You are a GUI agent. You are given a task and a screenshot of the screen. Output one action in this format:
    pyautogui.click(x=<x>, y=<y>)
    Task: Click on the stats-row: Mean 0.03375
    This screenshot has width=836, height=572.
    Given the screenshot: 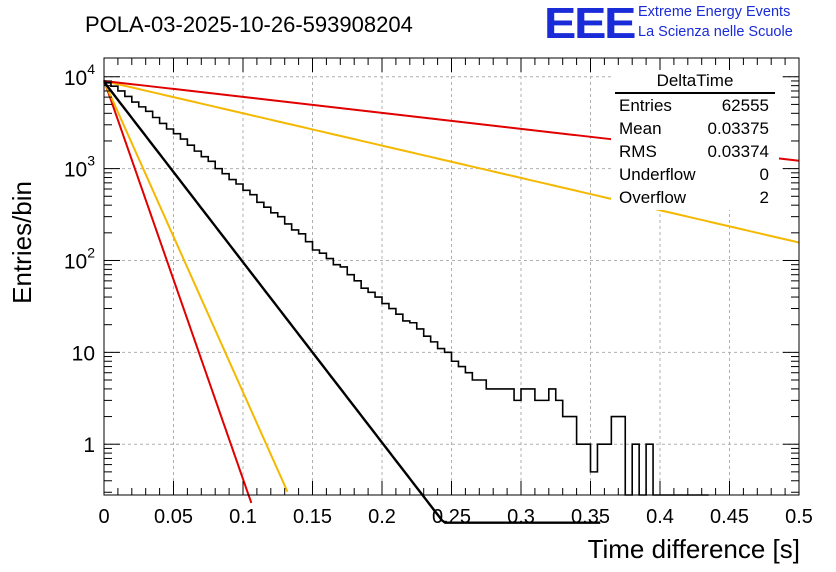 What is the action you would take?
    pyautogui.click(x=695, y=128)
    